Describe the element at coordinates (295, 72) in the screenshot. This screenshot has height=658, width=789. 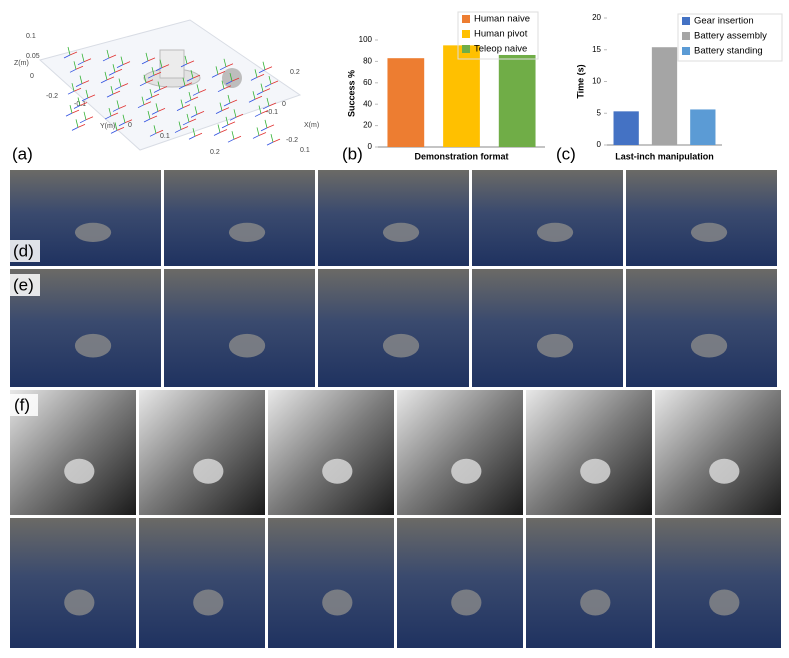
I see `x-tick-label: 0.2` at that location.